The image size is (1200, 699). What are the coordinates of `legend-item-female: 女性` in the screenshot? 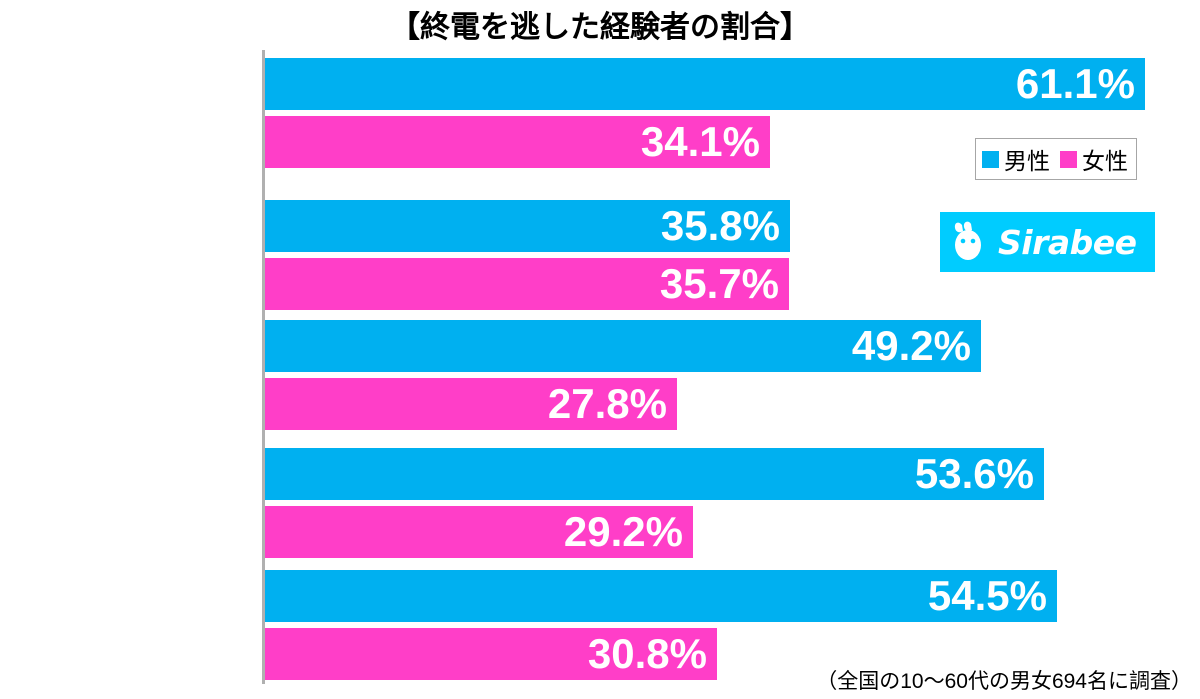 It's located at (1094, 159).